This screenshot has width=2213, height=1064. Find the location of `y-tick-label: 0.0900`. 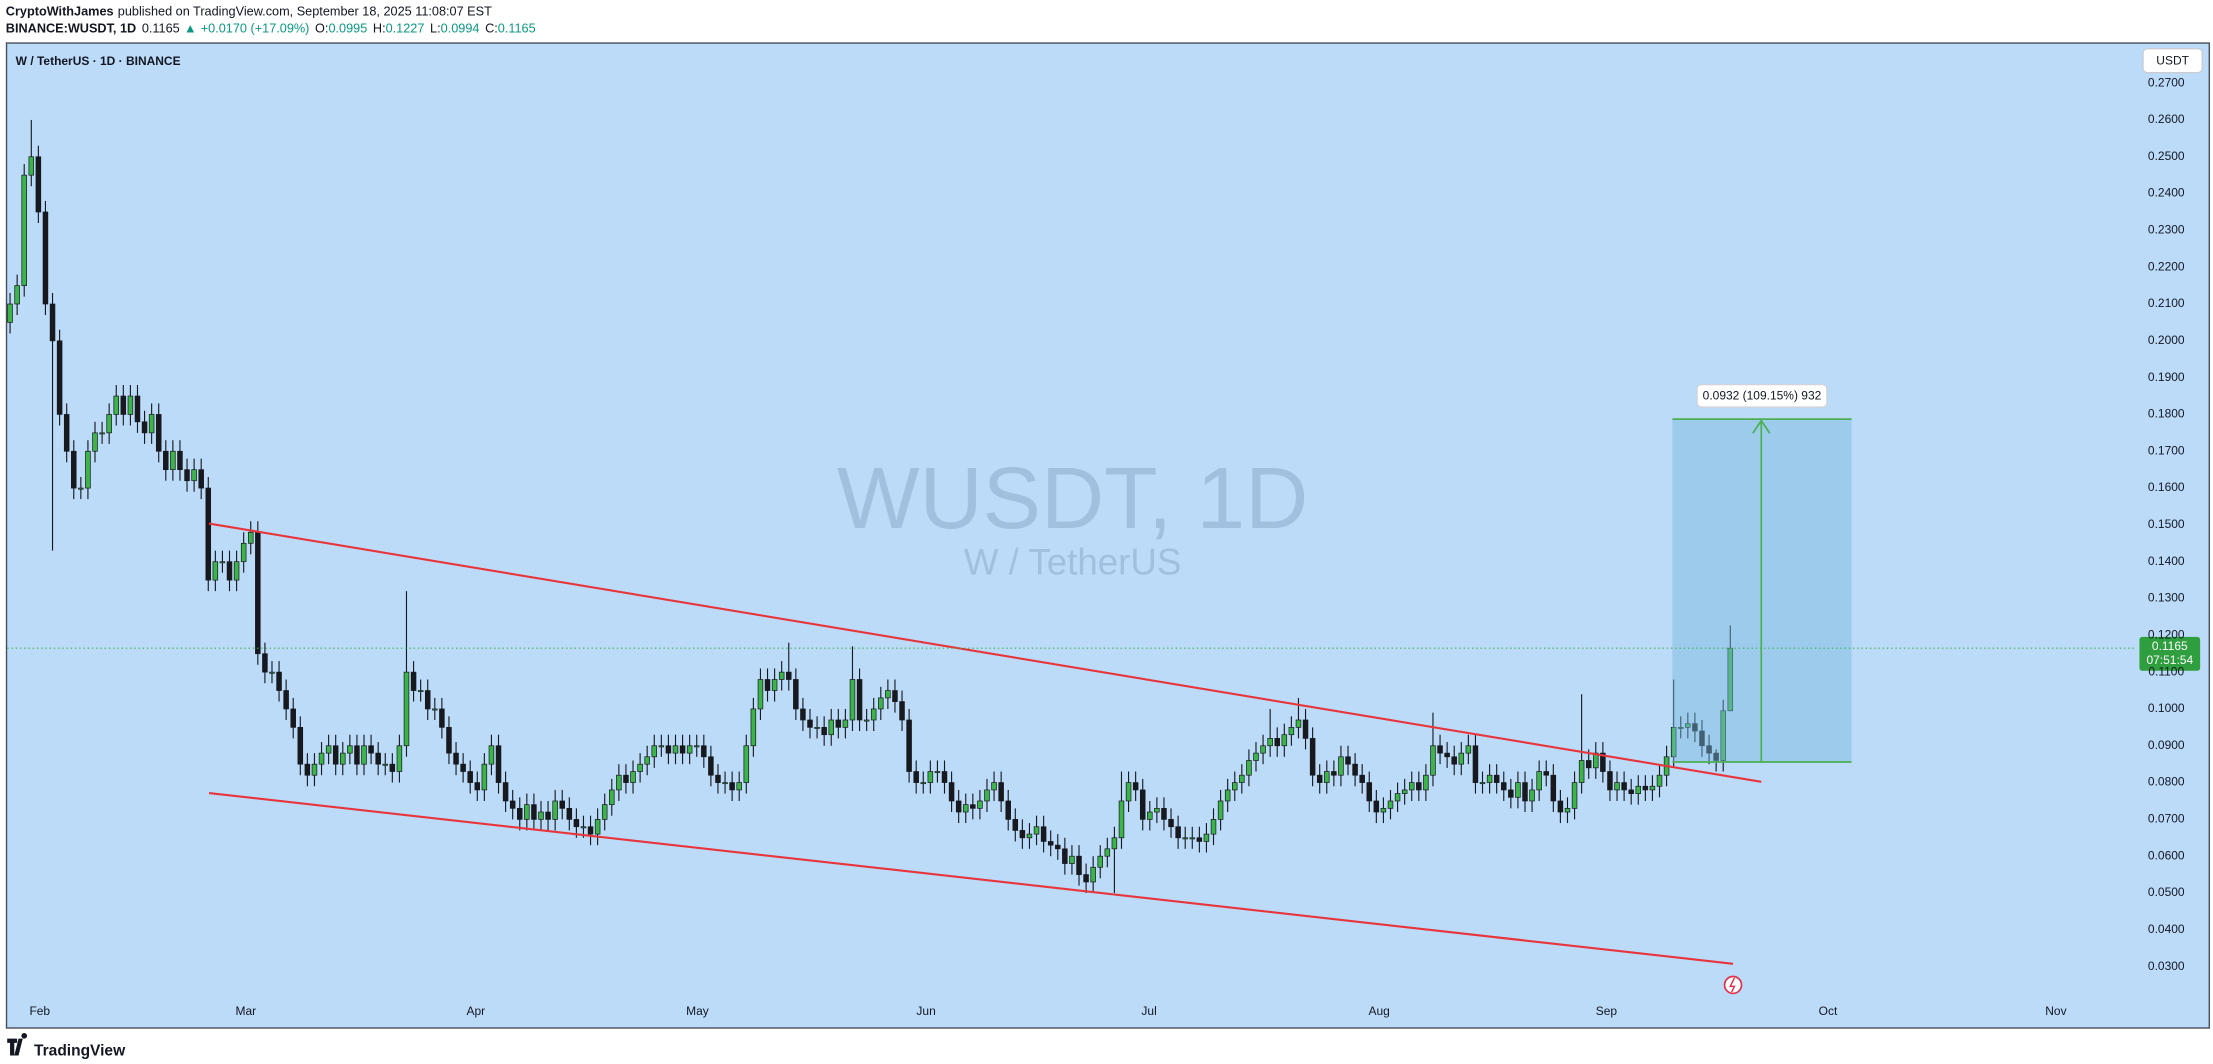

y-tick-label: 0.0900 is located at coordinates (2166, 745).